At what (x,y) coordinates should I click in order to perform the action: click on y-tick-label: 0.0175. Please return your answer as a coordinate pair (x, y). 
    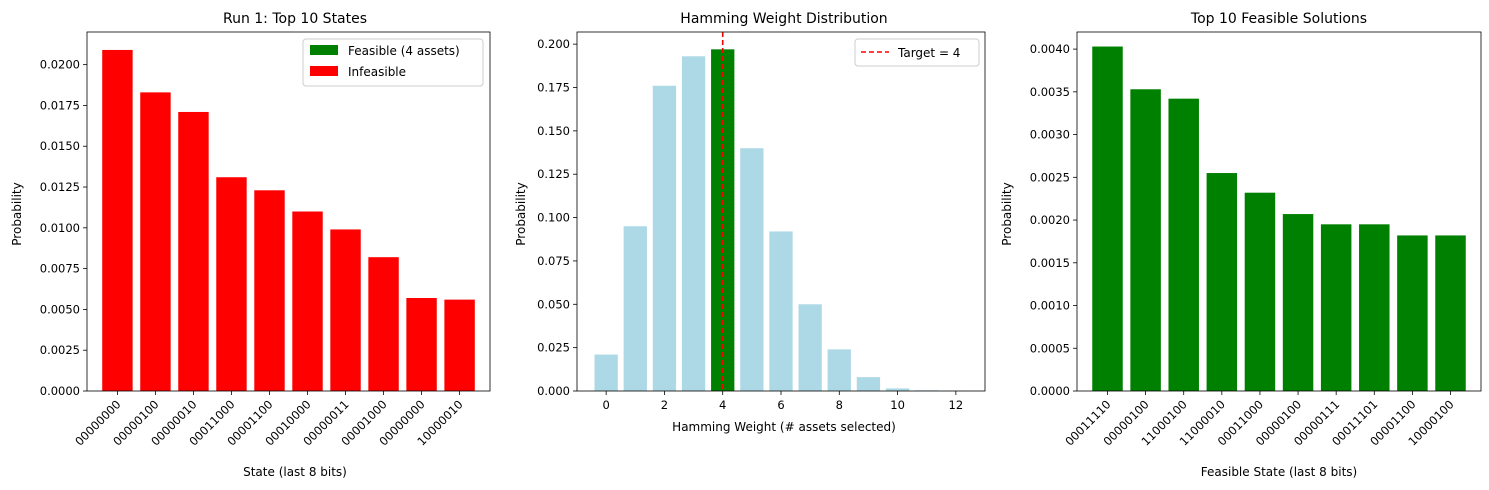
    Looking at the image, I should click on (60, 105).